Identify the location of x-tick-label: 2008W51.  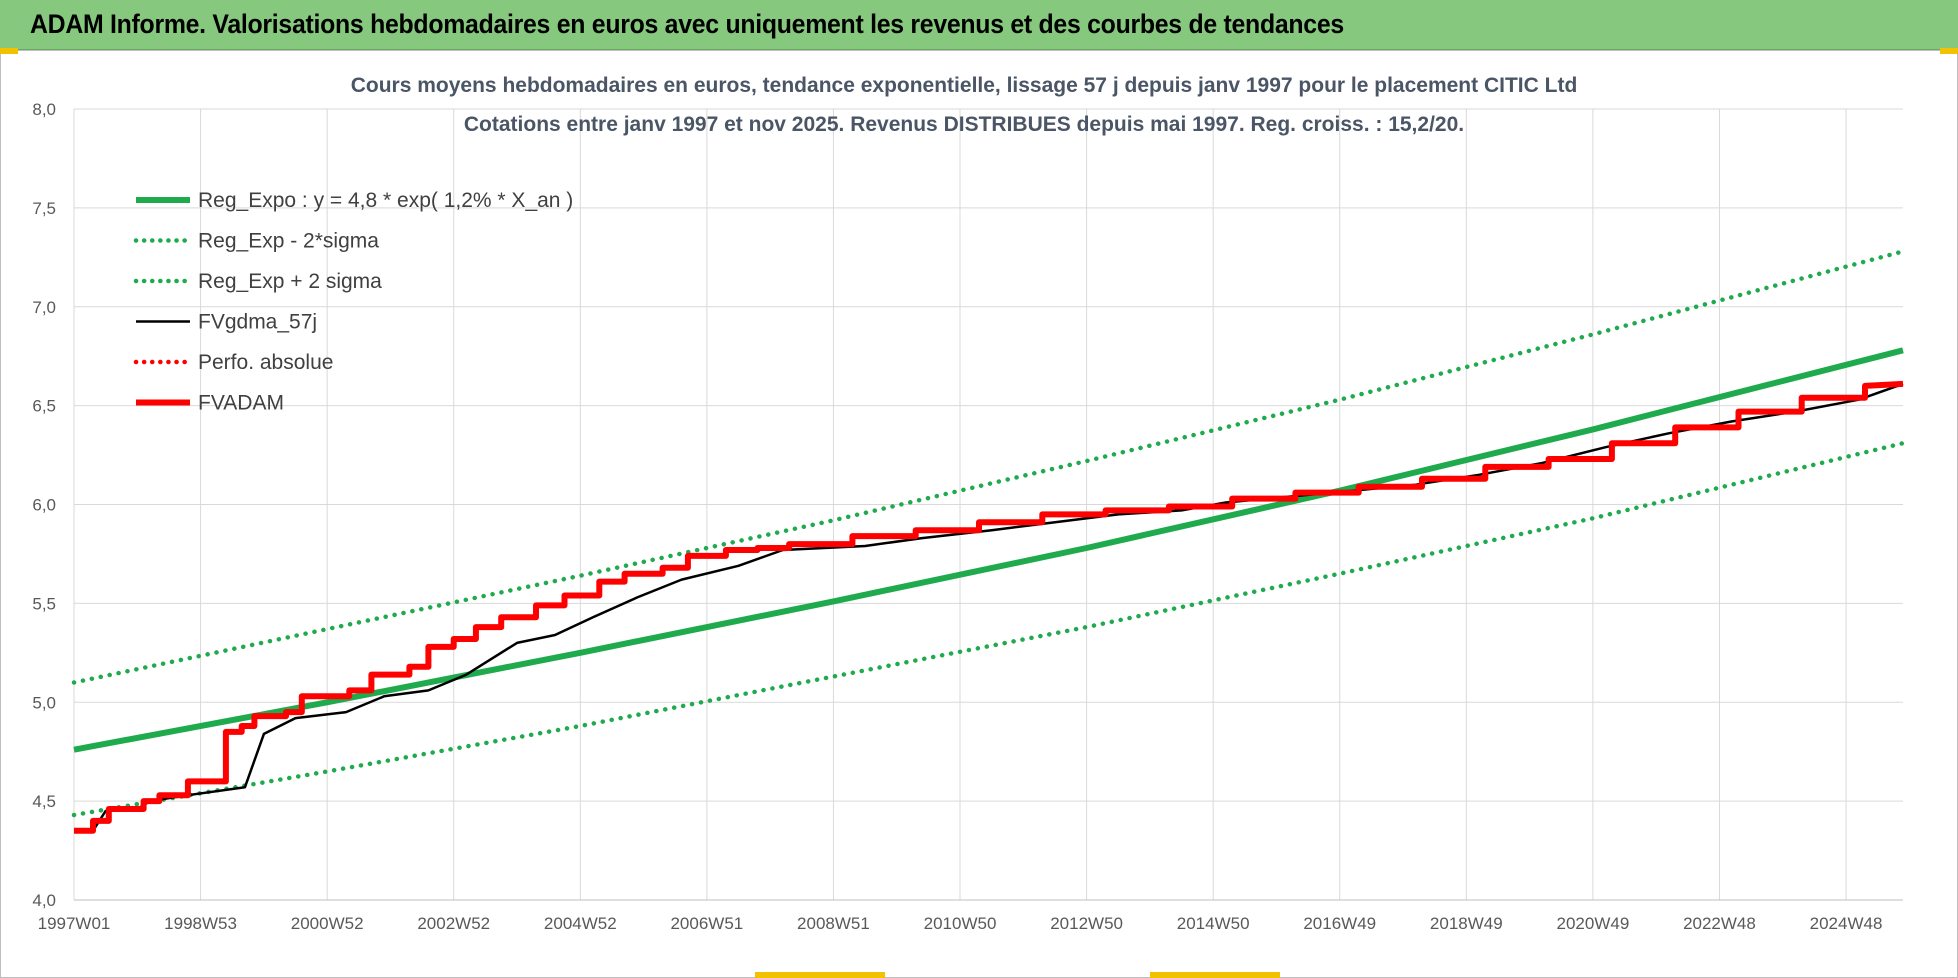
(833, 923).